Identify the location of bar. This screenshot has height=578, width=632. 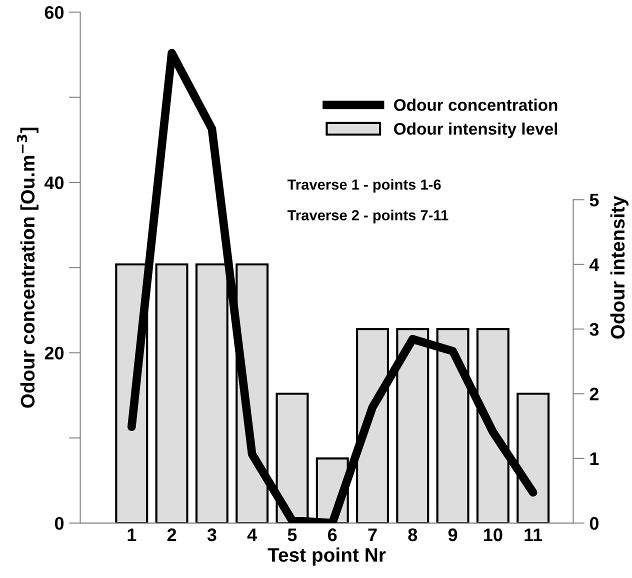
(171, 393).